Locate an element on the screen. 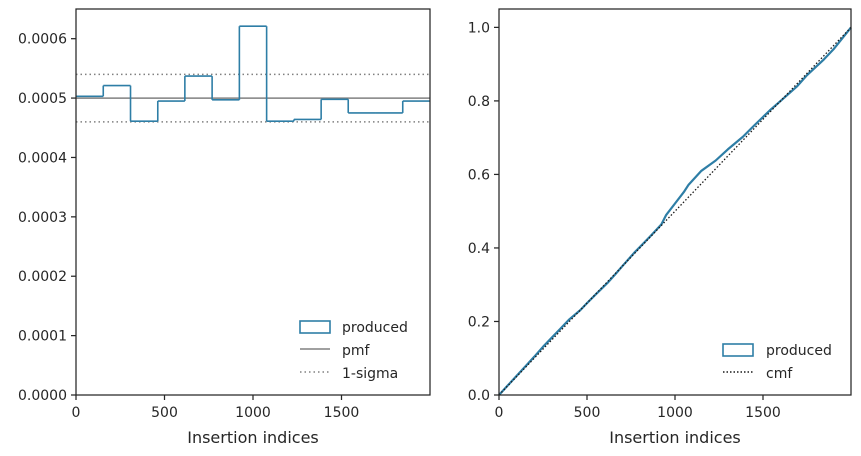  y-tick-label: 0.0003 is located at coordinates (42, 218).